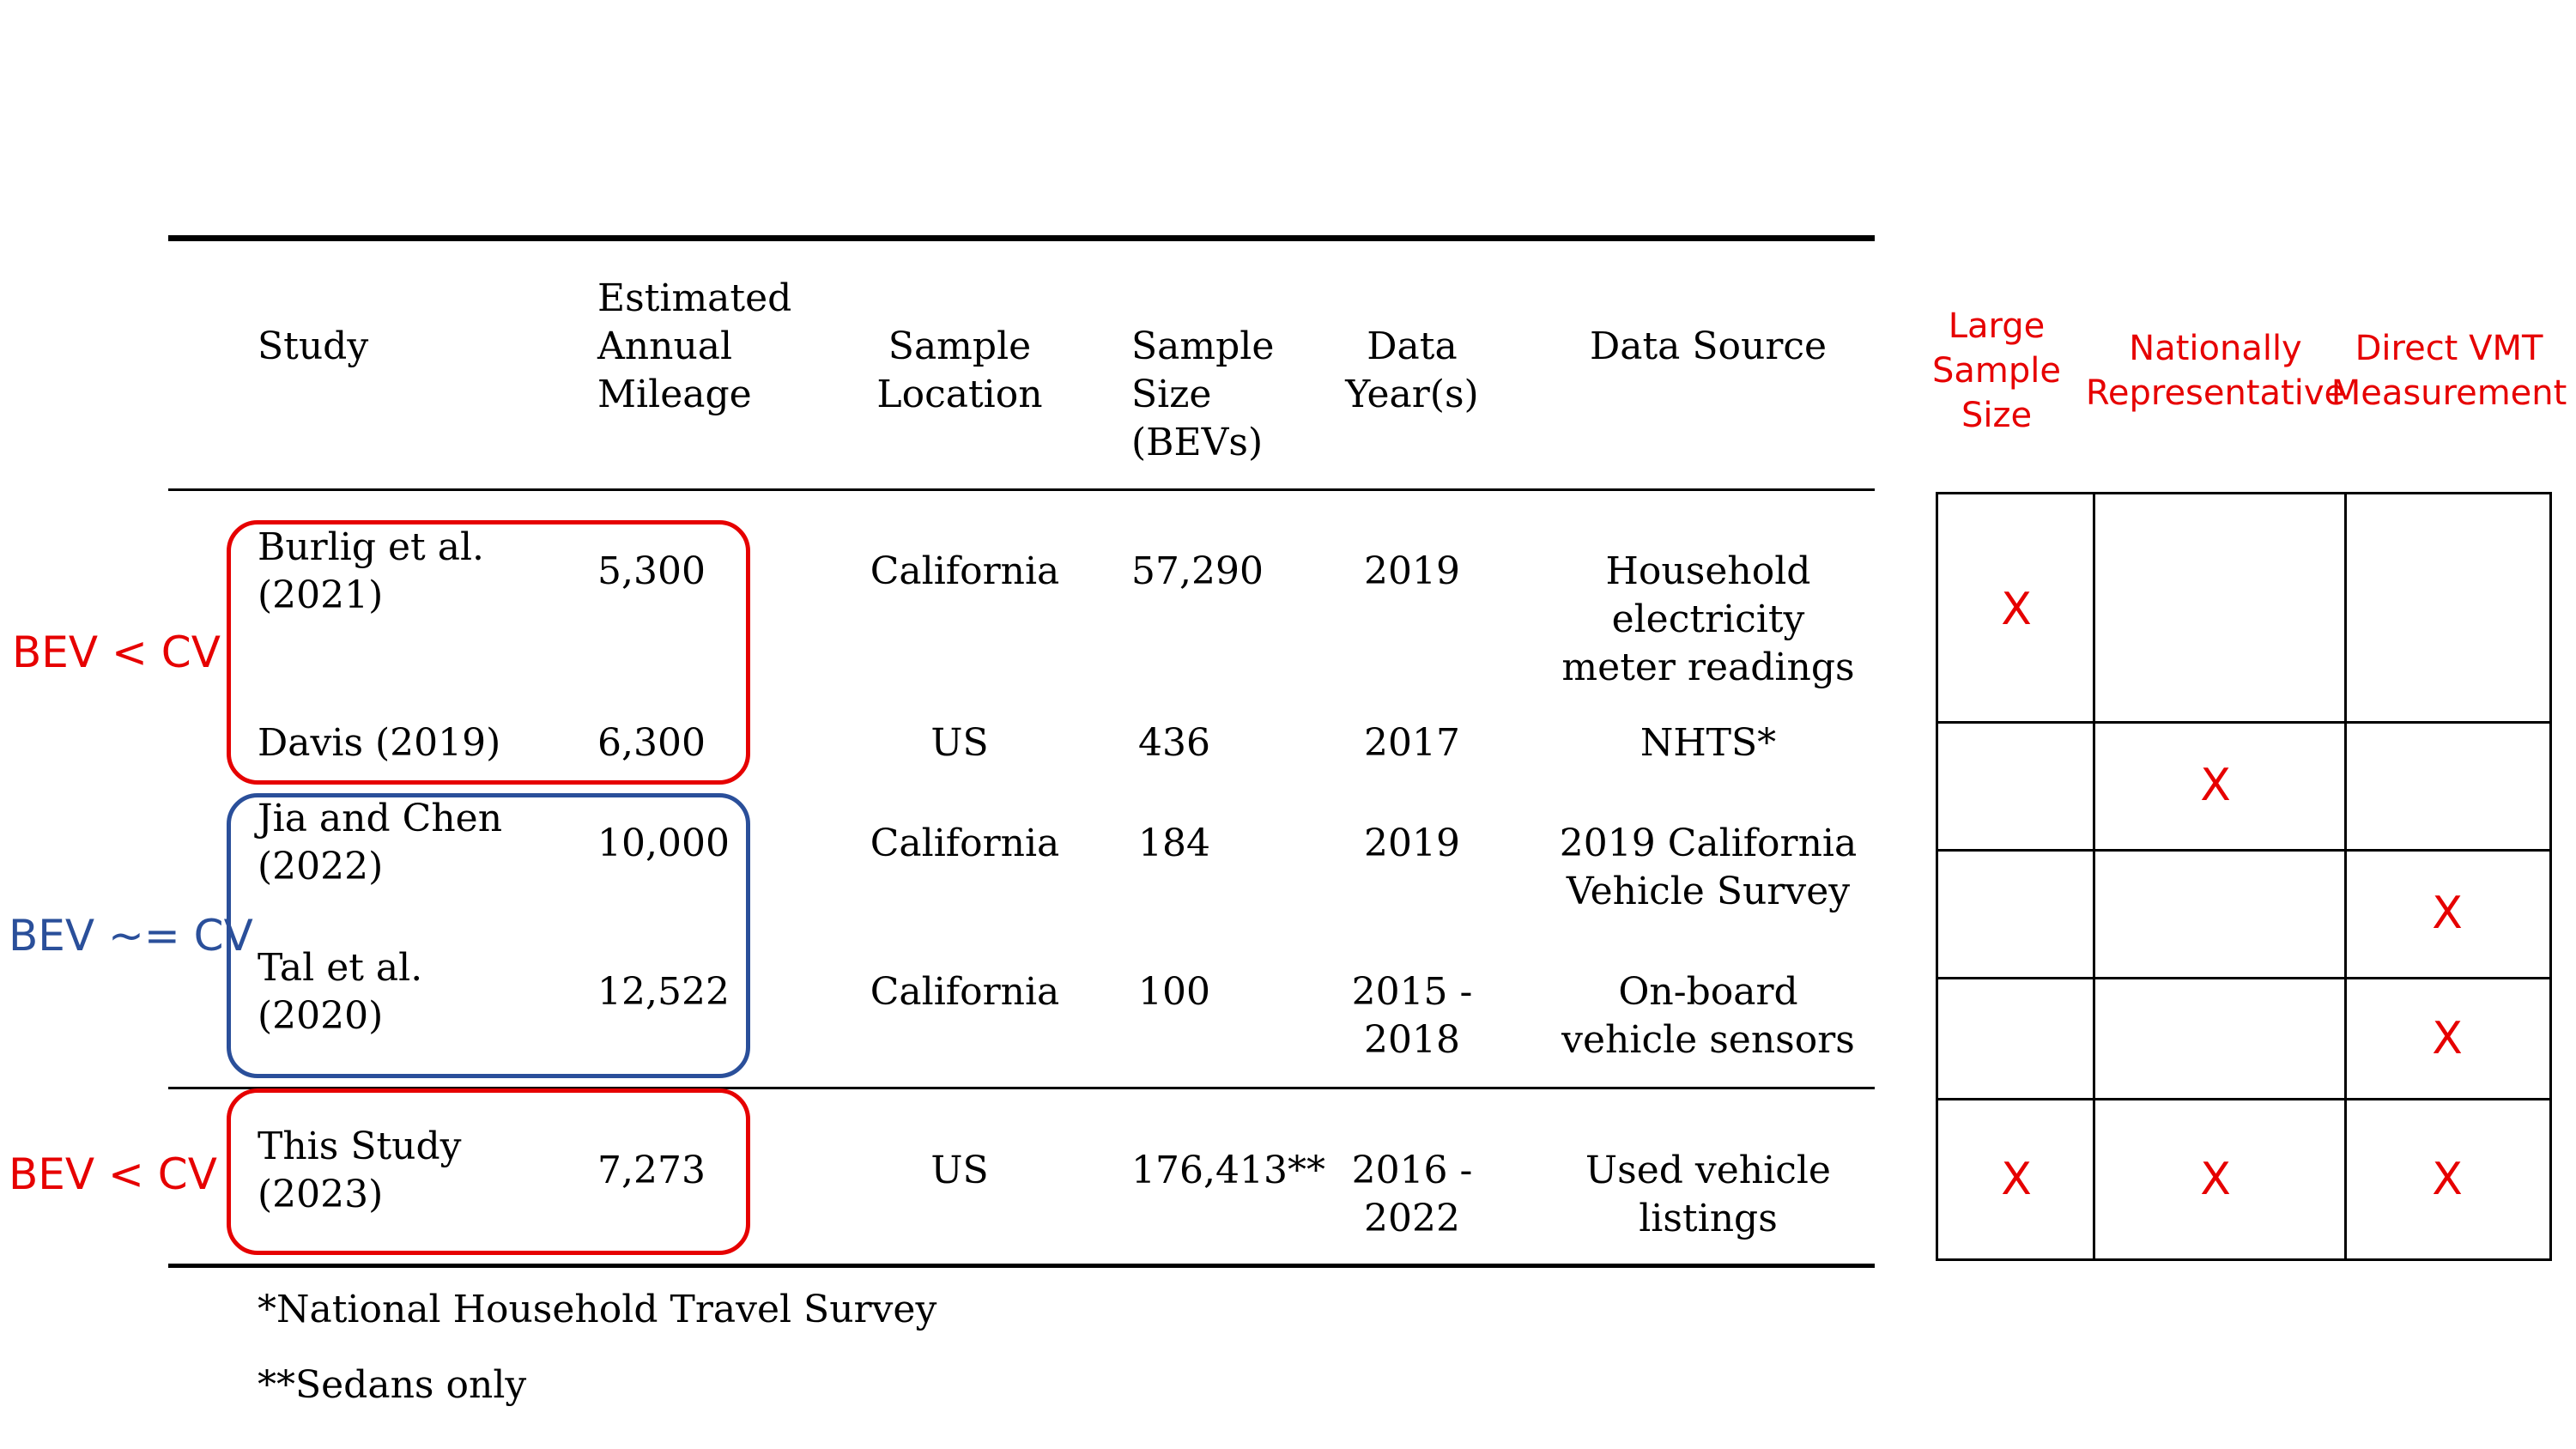 The width and height of the screenshot is (2576, 1449). I want to click on table-section-rule, so click(1021, 1088).